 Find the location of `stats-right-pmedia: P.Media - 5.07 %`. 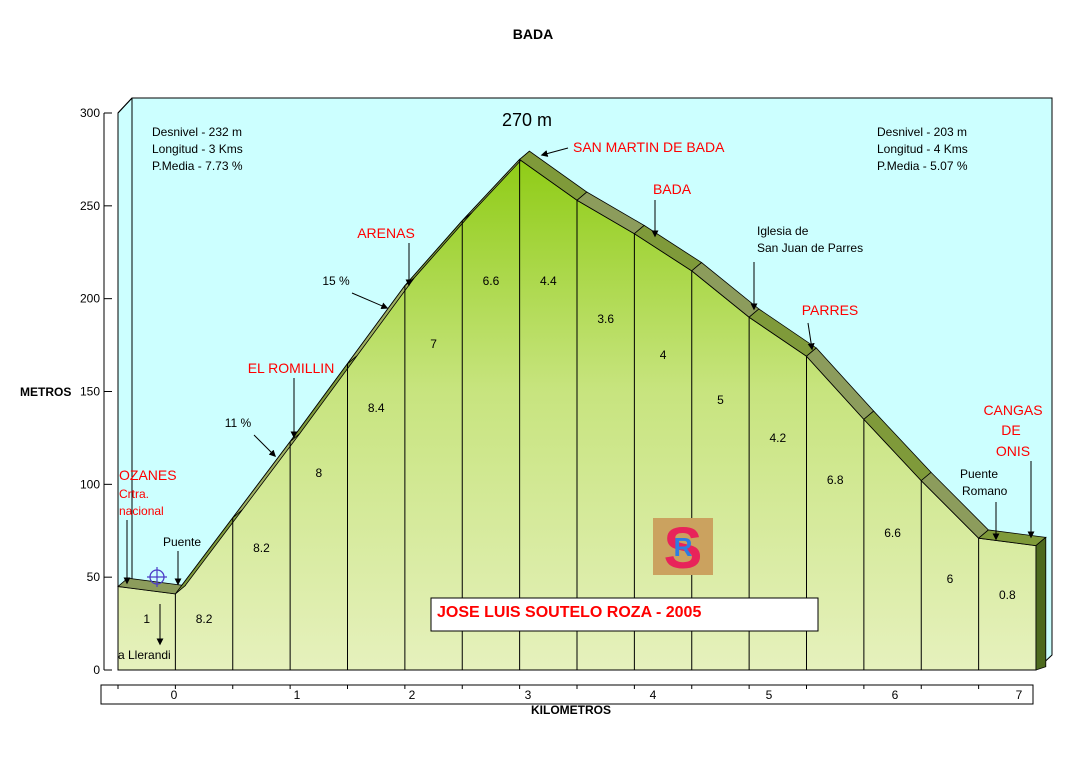

stats-right-pmedia: P.Media - 5.07 % is located at coordinates (922, 166).